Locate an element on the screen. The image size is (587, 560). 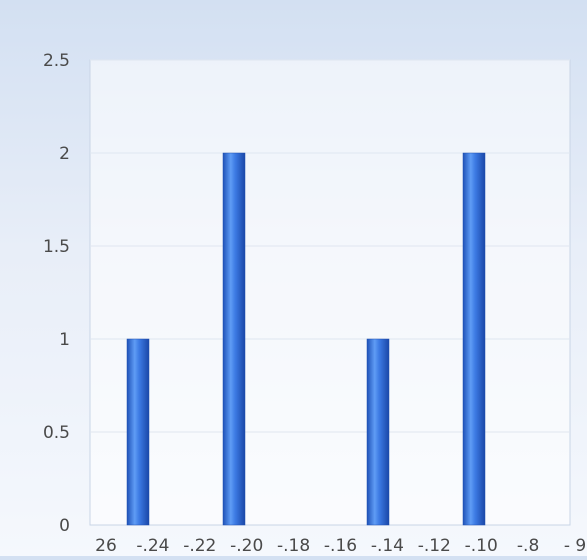
y-tick-label: 0 is located at coordinates (64, 526).